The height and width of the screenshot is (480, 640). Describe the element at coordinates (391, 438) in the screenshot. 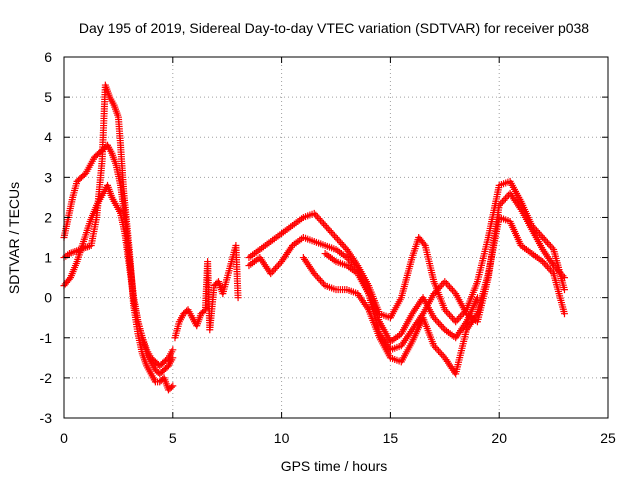

I see `x-tick-label: 15` at that location.